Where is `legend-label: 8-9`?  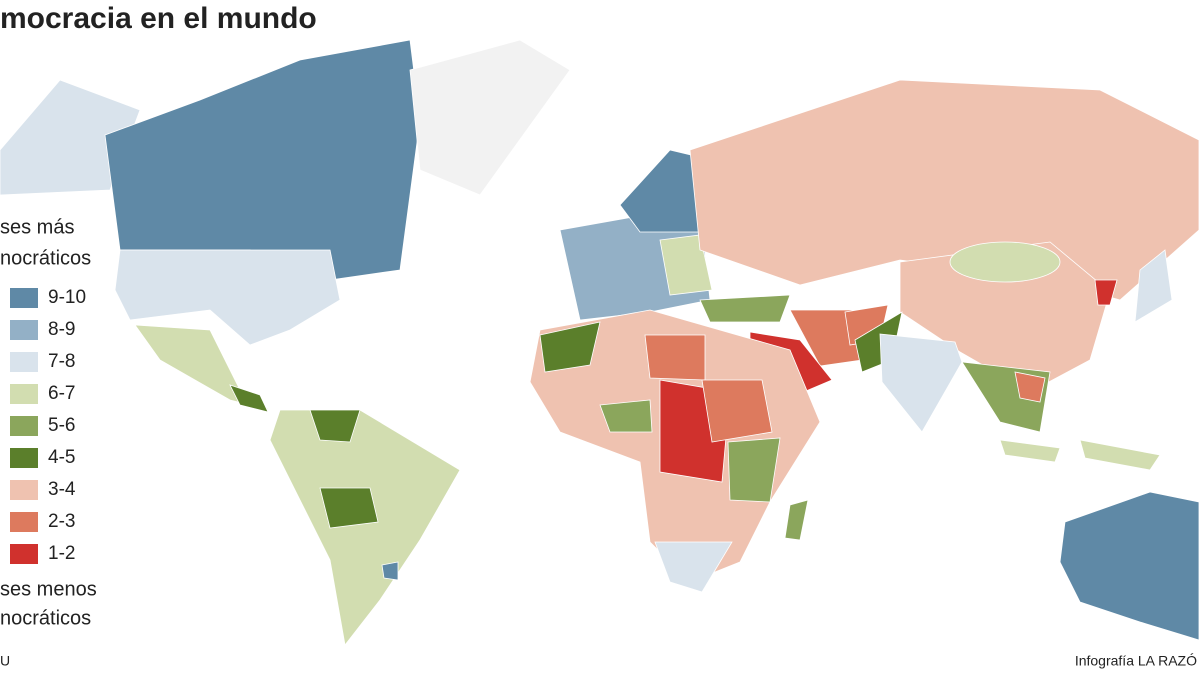 legend-label: 8-9 is located at coordinates (61, 329).